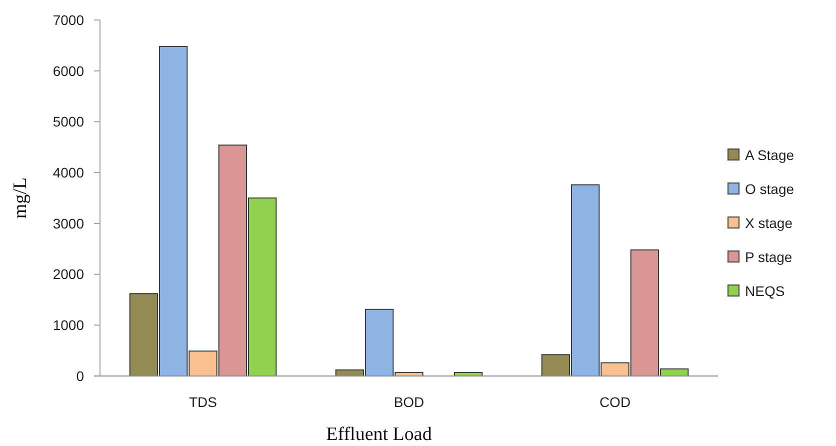 Image resolution: width=836 pixels, height=446 pixels. What do you see at coordinates (615, 402) in the screenshot?
I see `x-tick-label: COD` at bounding box center [615, 402].